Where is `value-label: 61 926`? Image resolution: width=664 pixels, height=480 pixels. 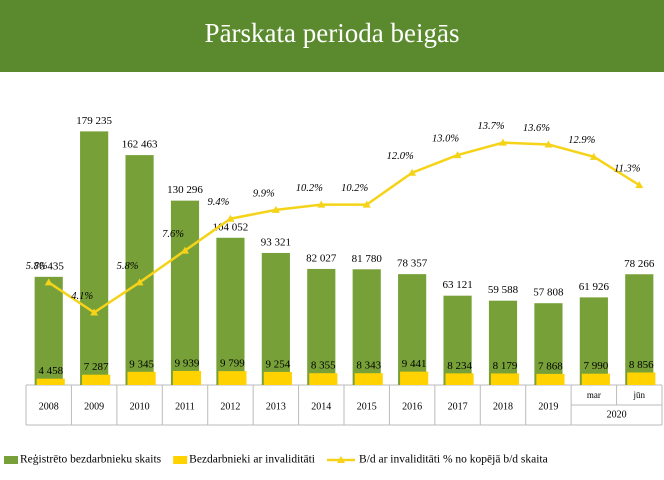 value-label: 61 926 is located at coordinates (594, 287).